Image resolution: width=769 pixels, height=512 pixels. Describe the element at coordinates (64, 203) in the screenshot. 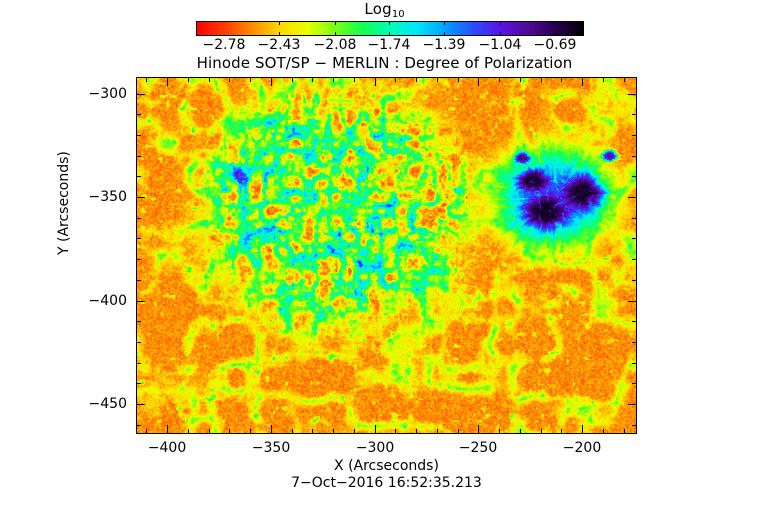

I see `y-axis-title: Y (Arcseconds)` at that location.